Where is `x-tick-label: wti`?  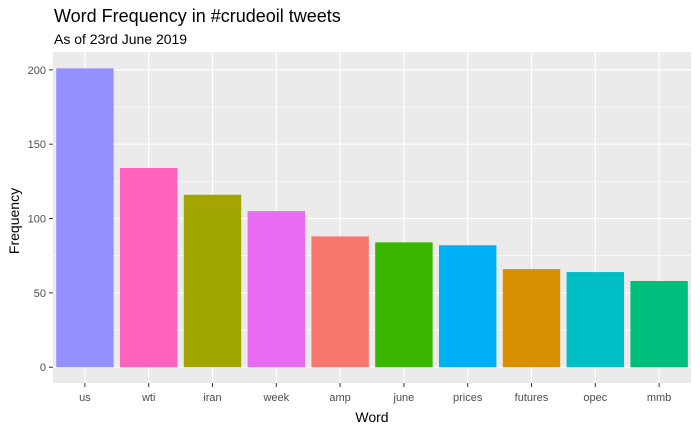 x-tick-label: wti is located at coordinates (148, 398).